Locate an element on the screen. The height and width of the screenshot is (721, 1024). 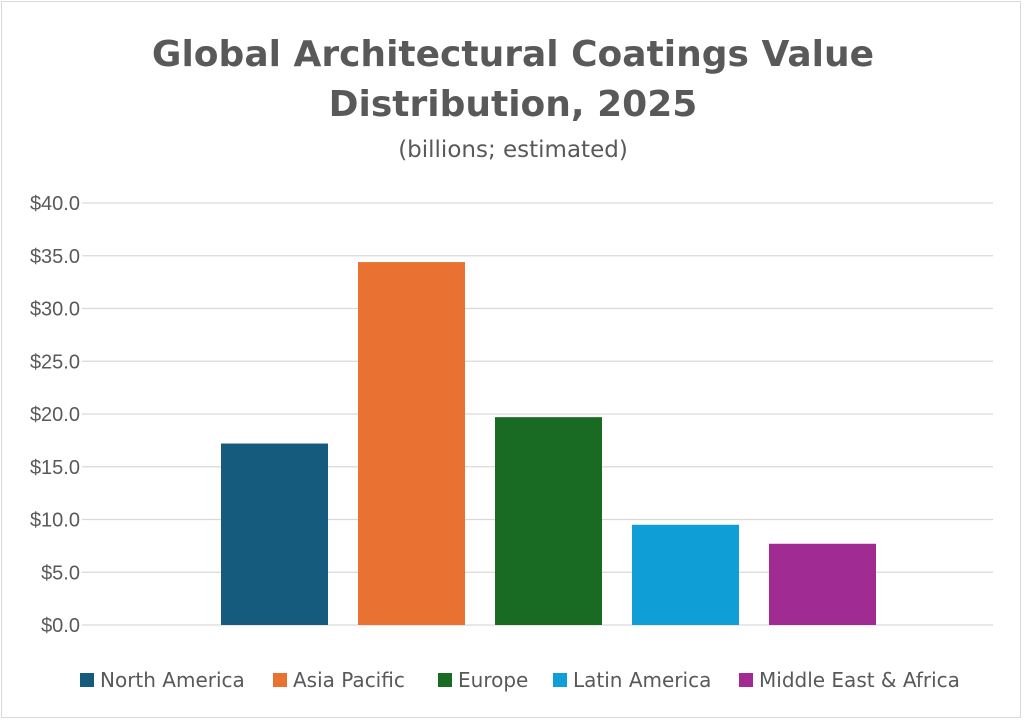
y-tick-label: $20.0 is located at coordinates (55, 415).